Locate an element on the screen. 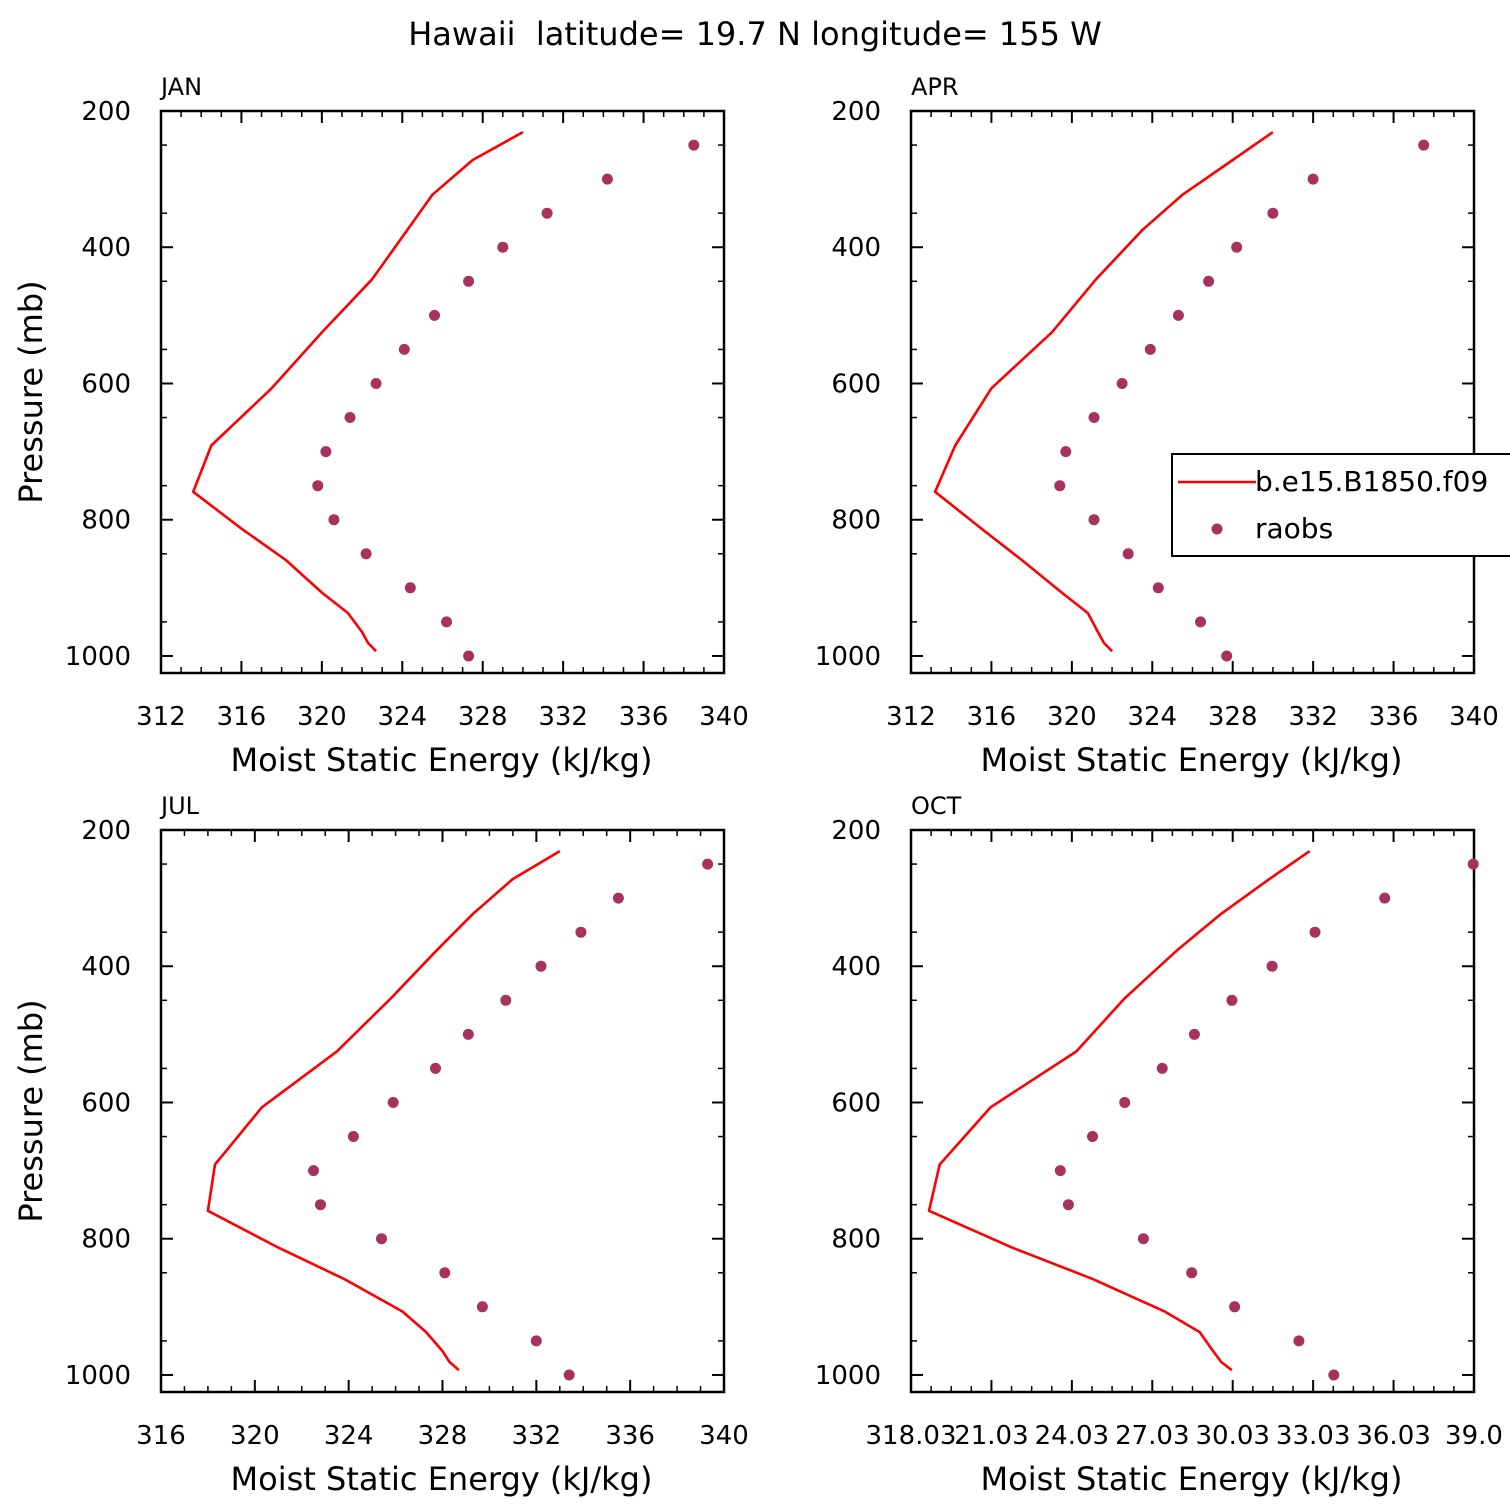 The image size is (1510, 1510). x-tick-label: 36.03 is located at coordinates (1393, 1436).